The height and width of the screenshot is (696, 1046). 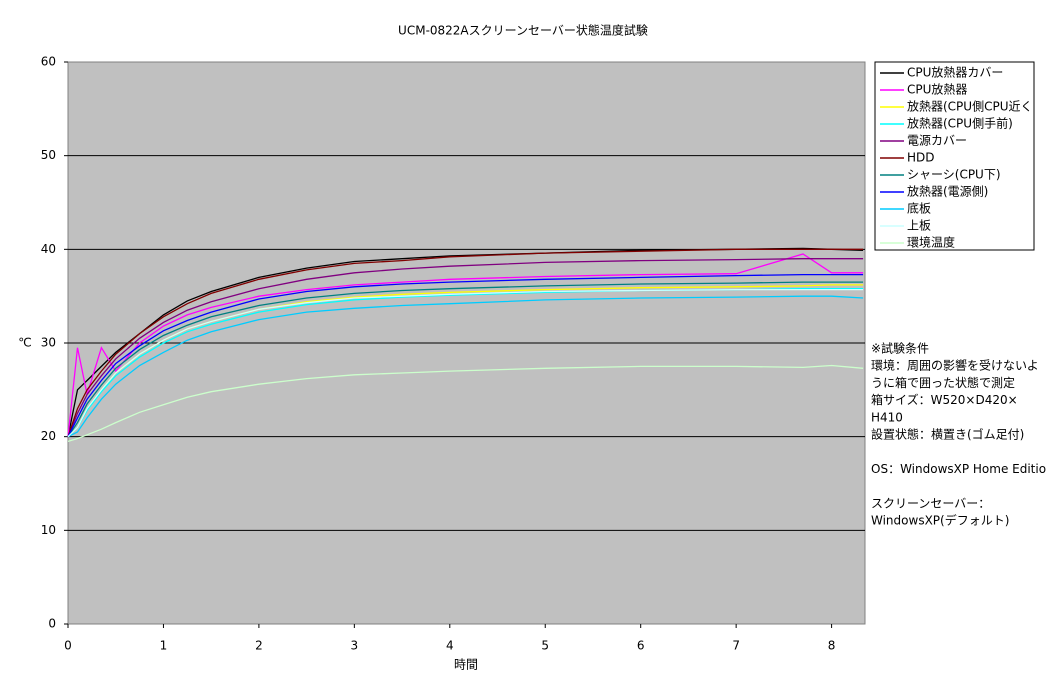 I want to click on x-tick-label: 0, so click(x=68, y=646).